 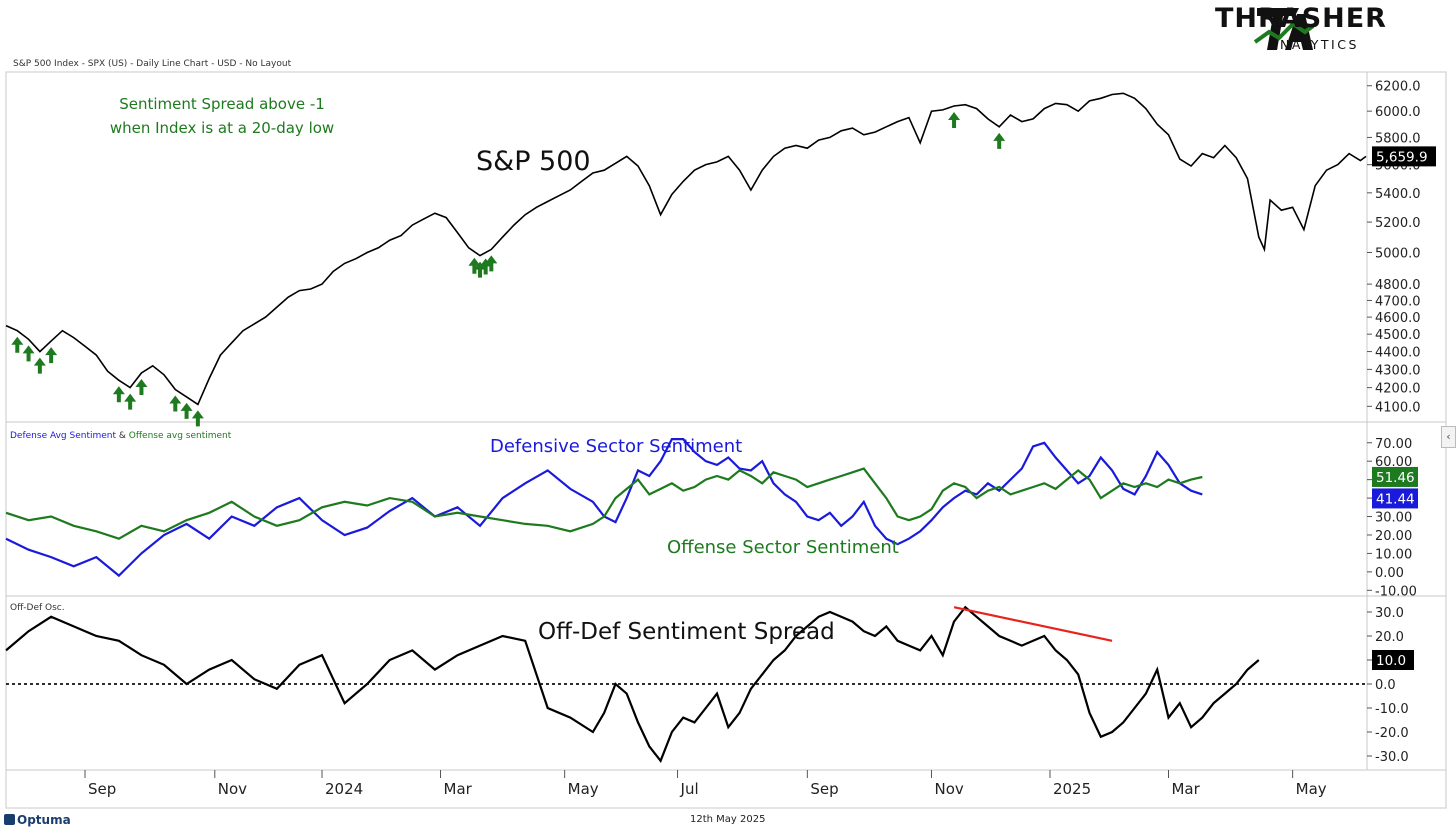 What do you see at coordinates (1392, 709) in the screenshot?
I see `osc-tick-label: -10.0` at bounding box center [1392, 709].